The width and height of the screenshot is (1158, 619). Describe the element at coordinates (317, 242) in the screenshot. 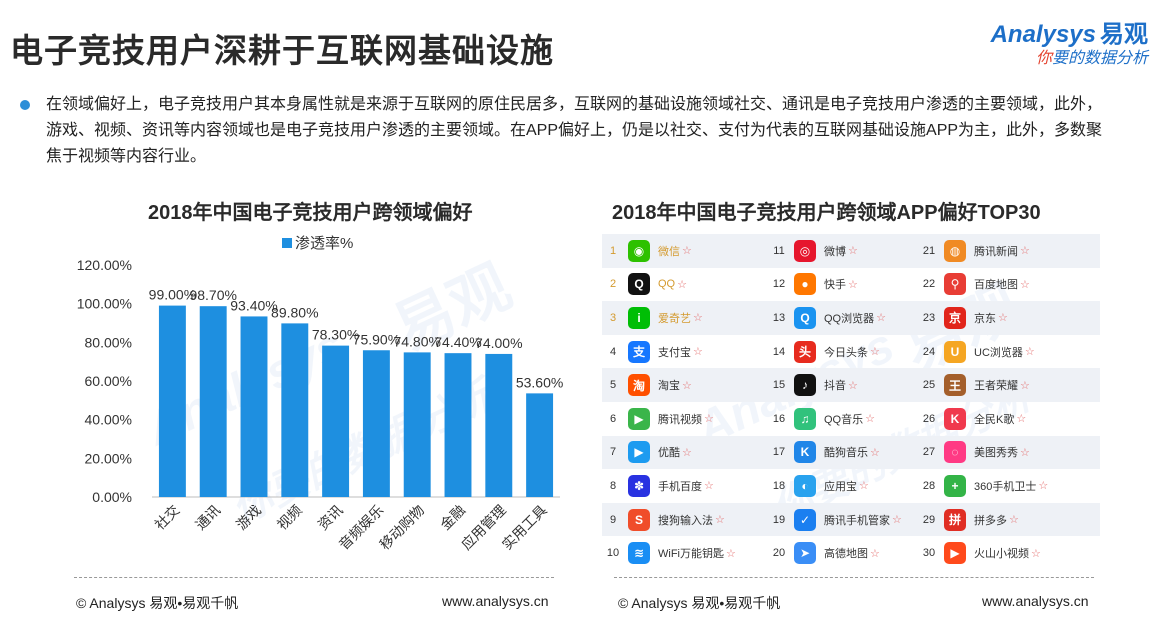

I see `bar-chart-legend: 渗透率%` at that location.